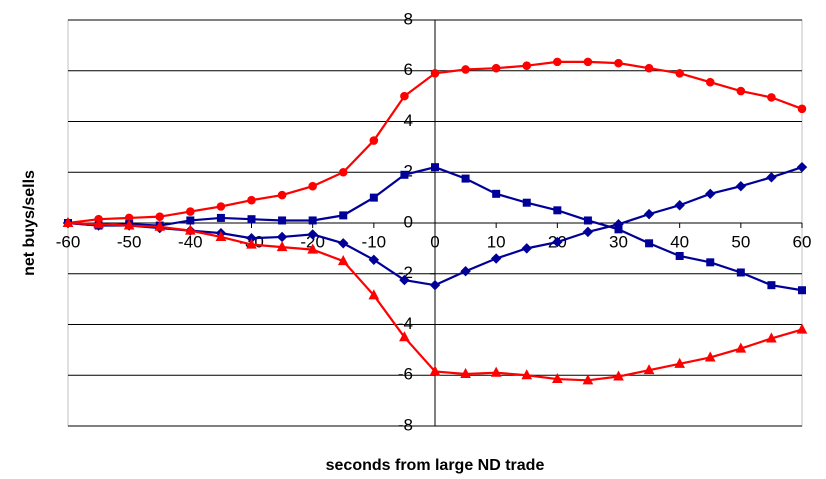 This screenshot has height=479, width=826. I want to click on y-tick-label: 4, so click(408, 120).